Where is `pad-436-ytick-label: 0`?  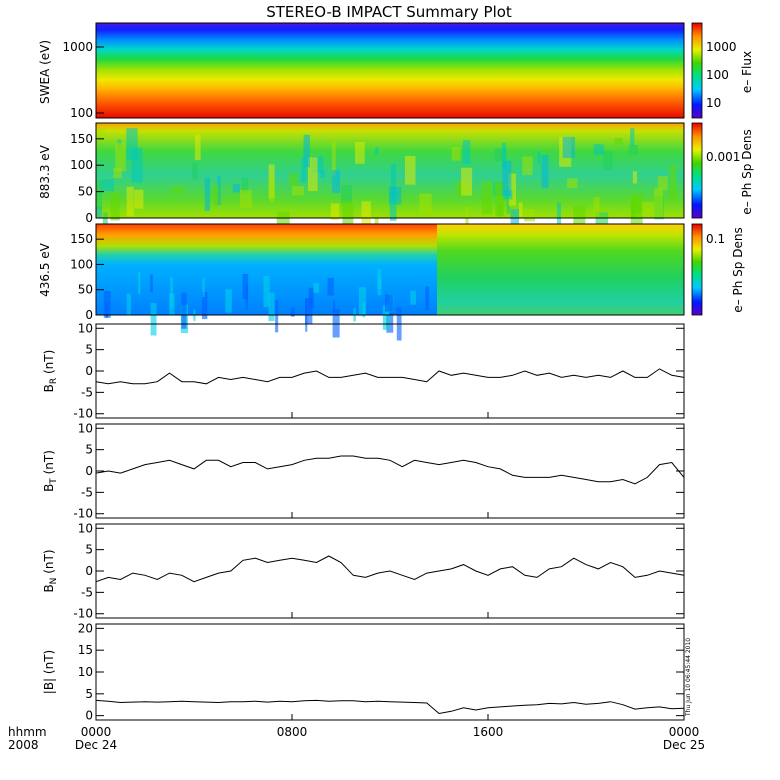
pad-436-ytick-label: 0 is located at coordinates (89, 315).